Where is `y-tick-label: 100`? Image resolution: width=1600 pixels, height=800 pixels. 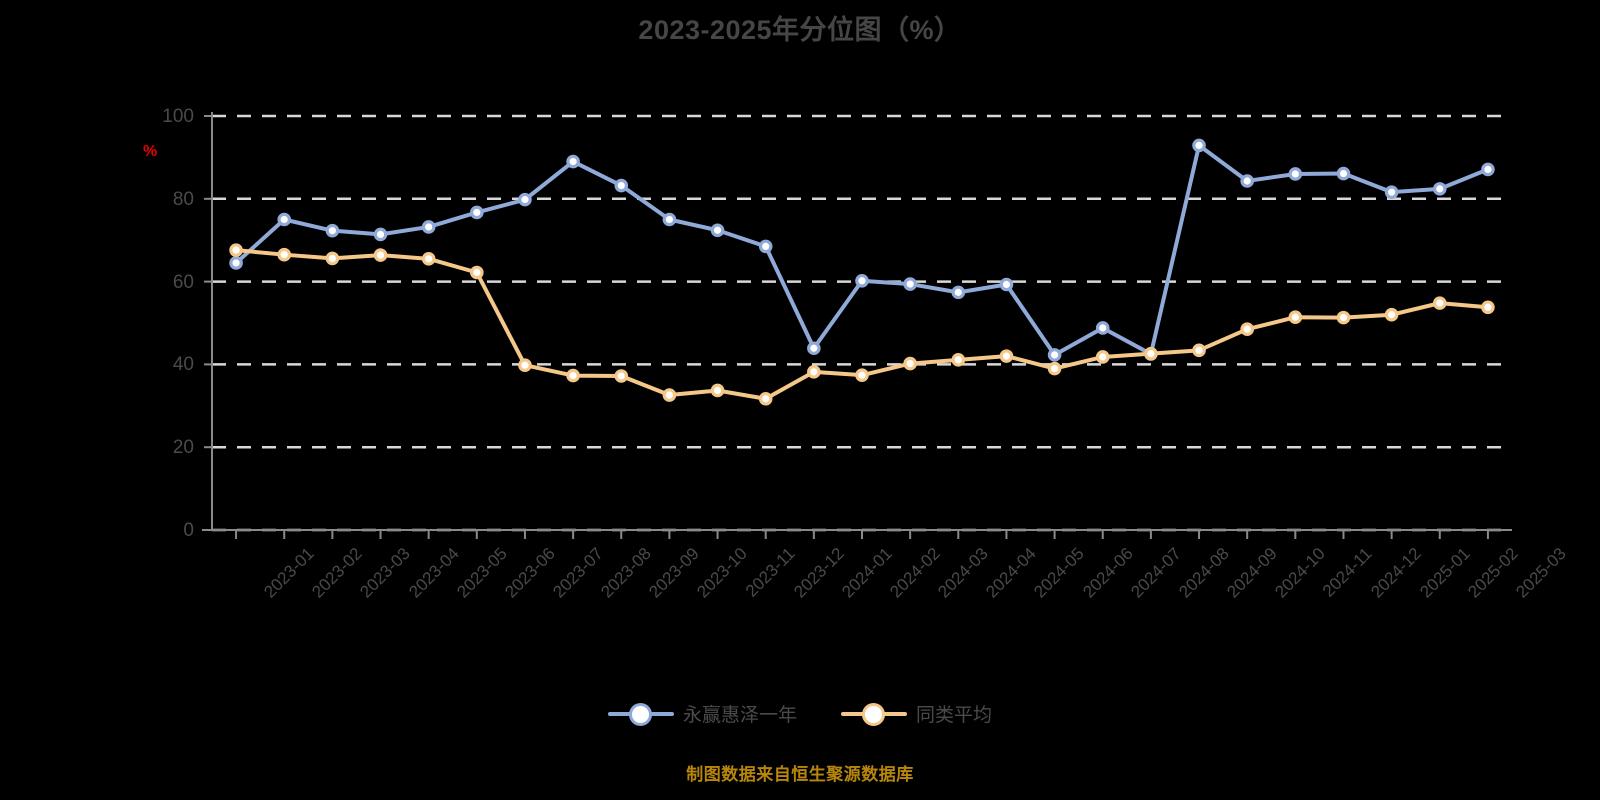
y-tick-label: 100 is located at coordinates (178, 116).